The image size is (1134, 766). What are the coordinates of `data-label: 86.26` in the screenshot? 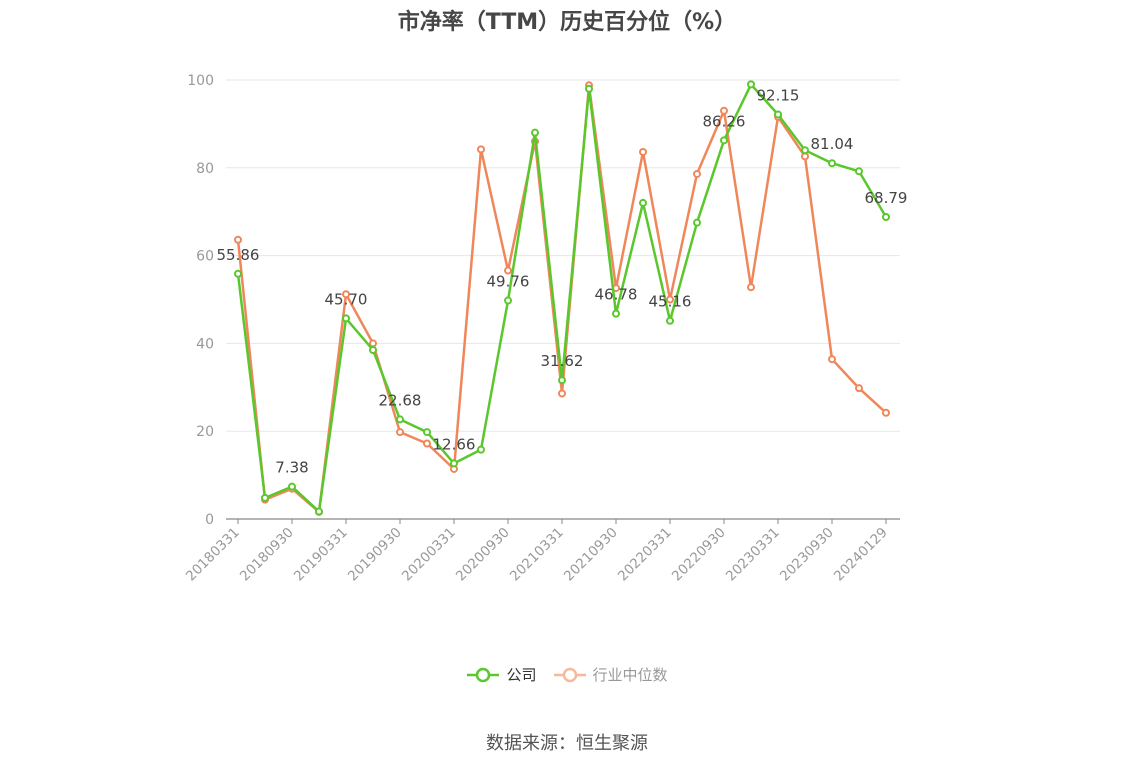 It's located at (724, 121).